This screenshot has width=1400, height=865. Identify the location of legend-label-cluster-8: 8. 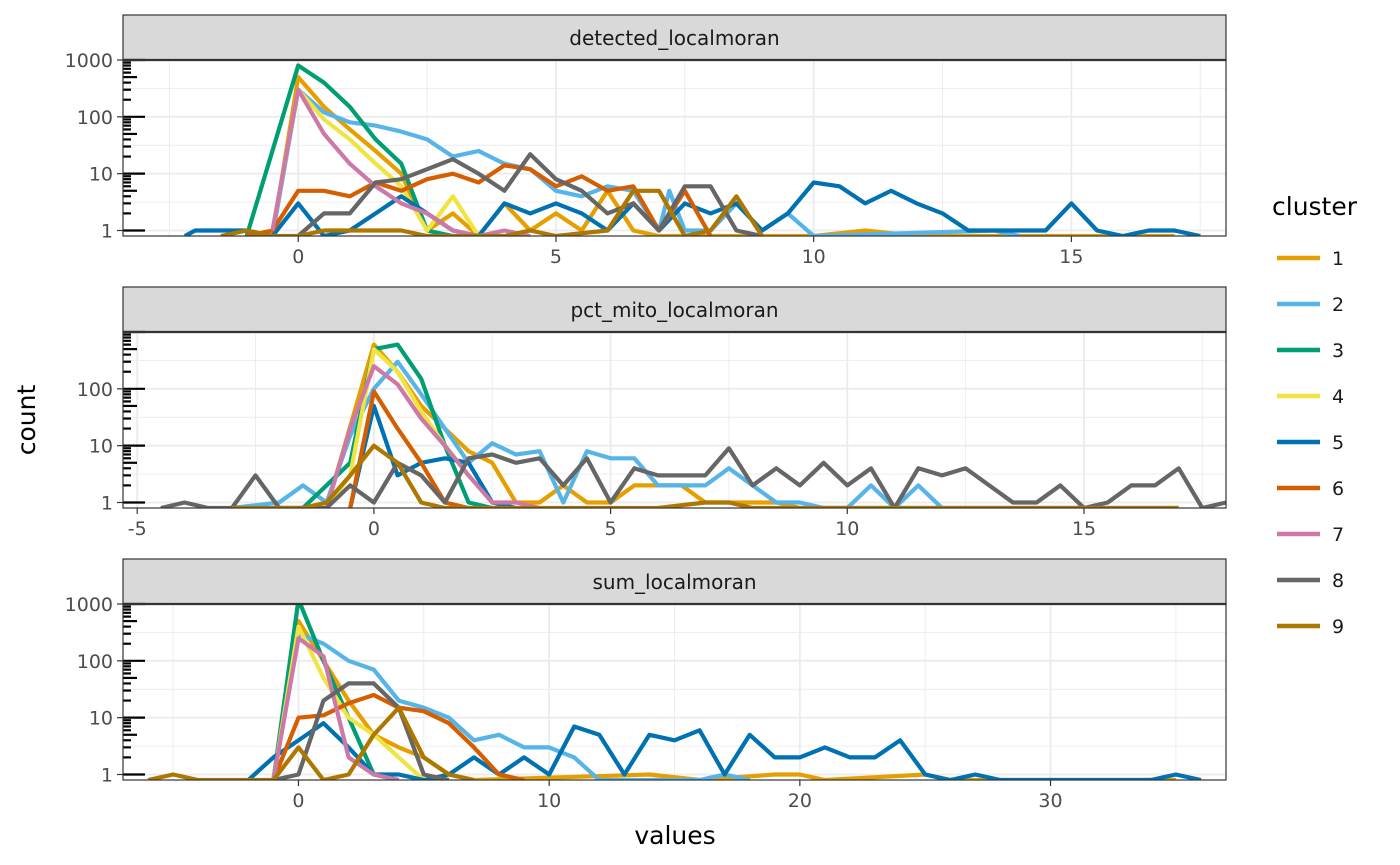
(1338, 581).